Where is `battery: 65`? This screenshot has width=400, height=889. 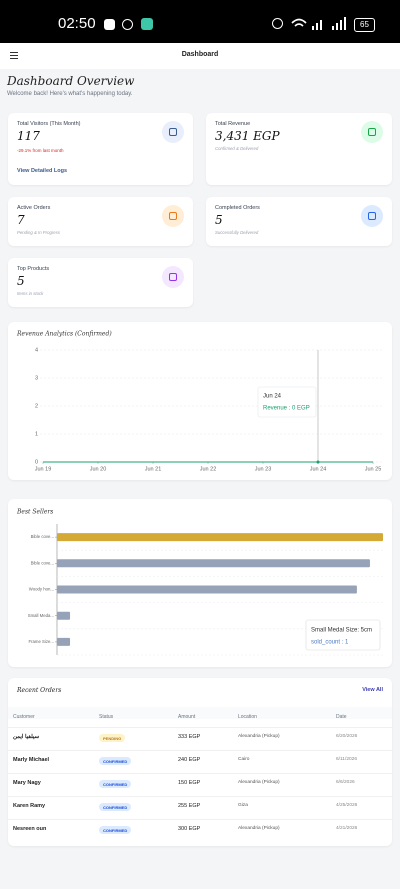 battery: 65 is located at coordinates (364, 25).